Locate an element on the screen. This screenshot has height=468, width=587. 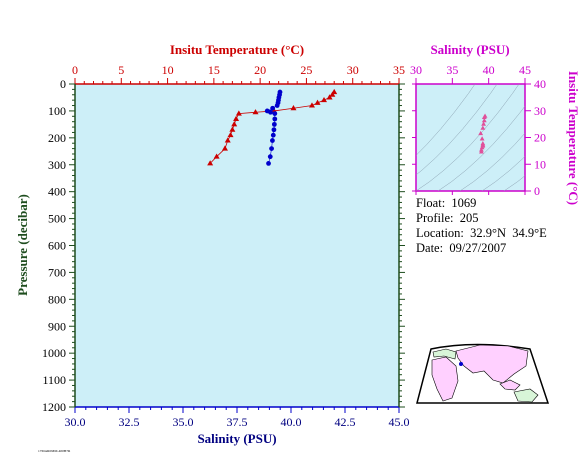
footnote: 17MAR0MM-400B7R is located at coordinates (54, 451).